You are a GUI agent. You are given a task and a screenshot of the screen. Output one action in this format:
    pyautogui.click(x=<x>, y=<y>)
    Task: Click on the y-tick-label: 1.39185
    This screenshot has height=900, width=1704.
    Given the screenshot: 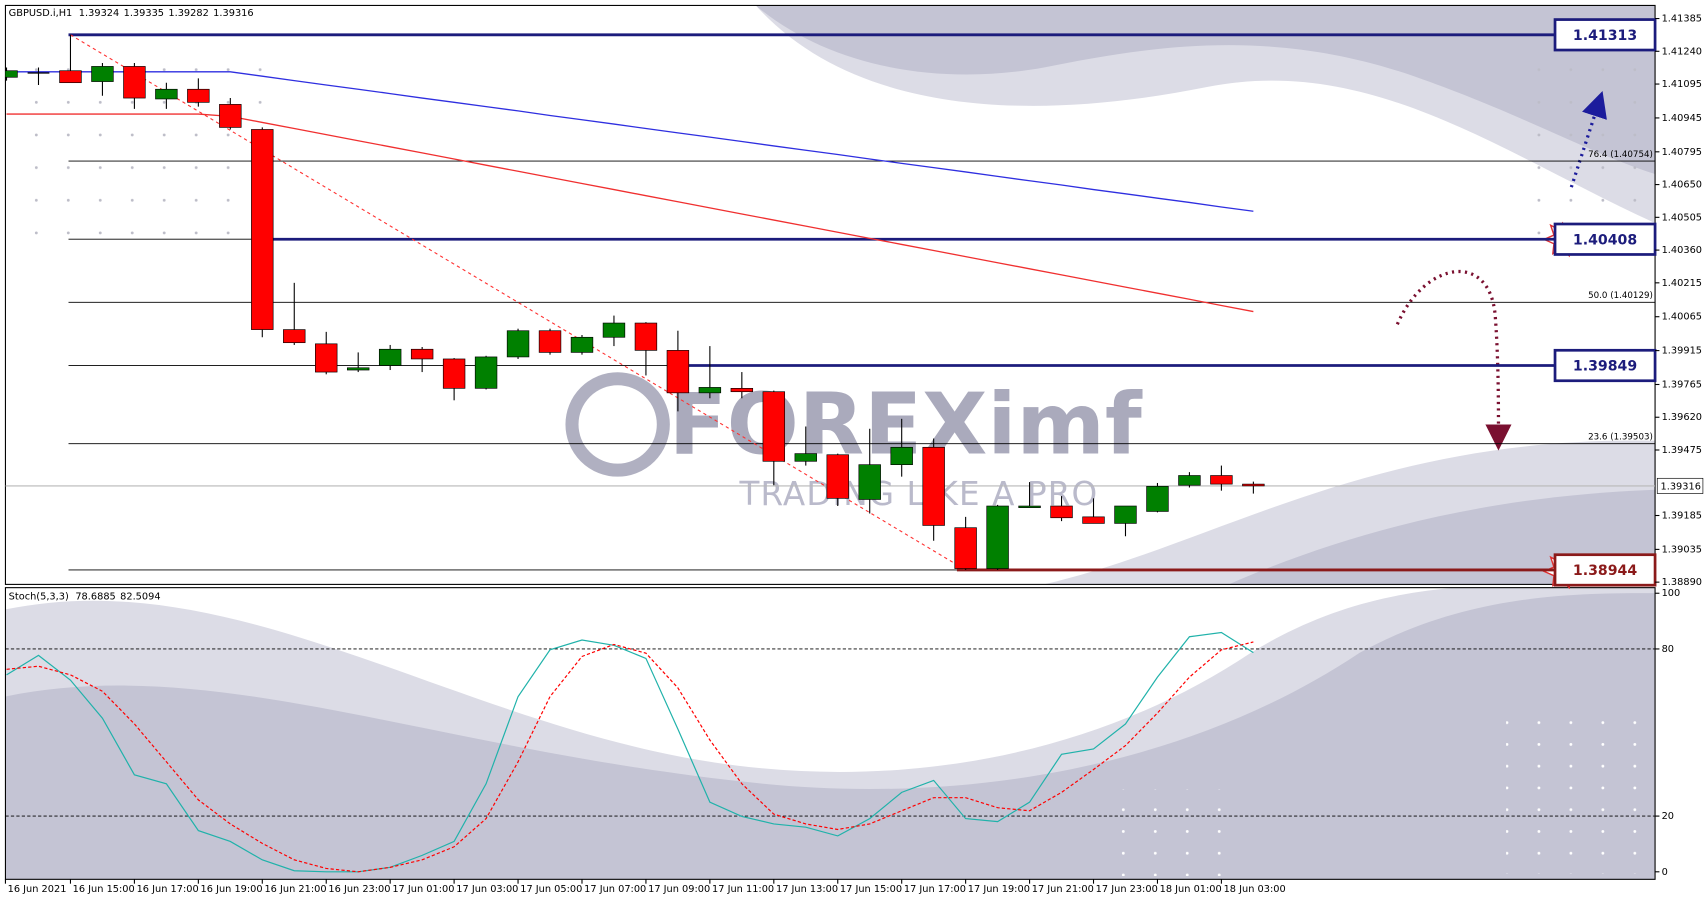 What is the action you would take?
    pyautogui.click(x=1682, y=516)
    